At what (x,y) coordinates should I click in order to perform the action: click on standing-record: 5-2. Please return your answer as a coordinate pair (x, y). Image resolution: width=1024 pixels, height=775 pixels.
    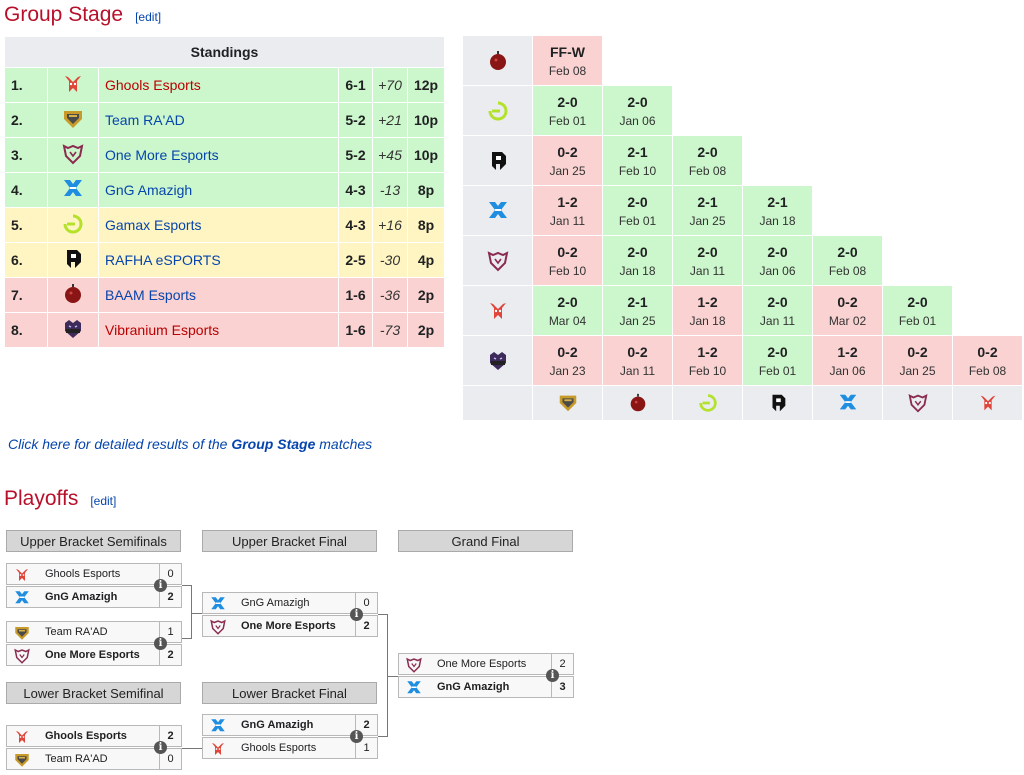
    Looking at the image, I should click on (355, 120).